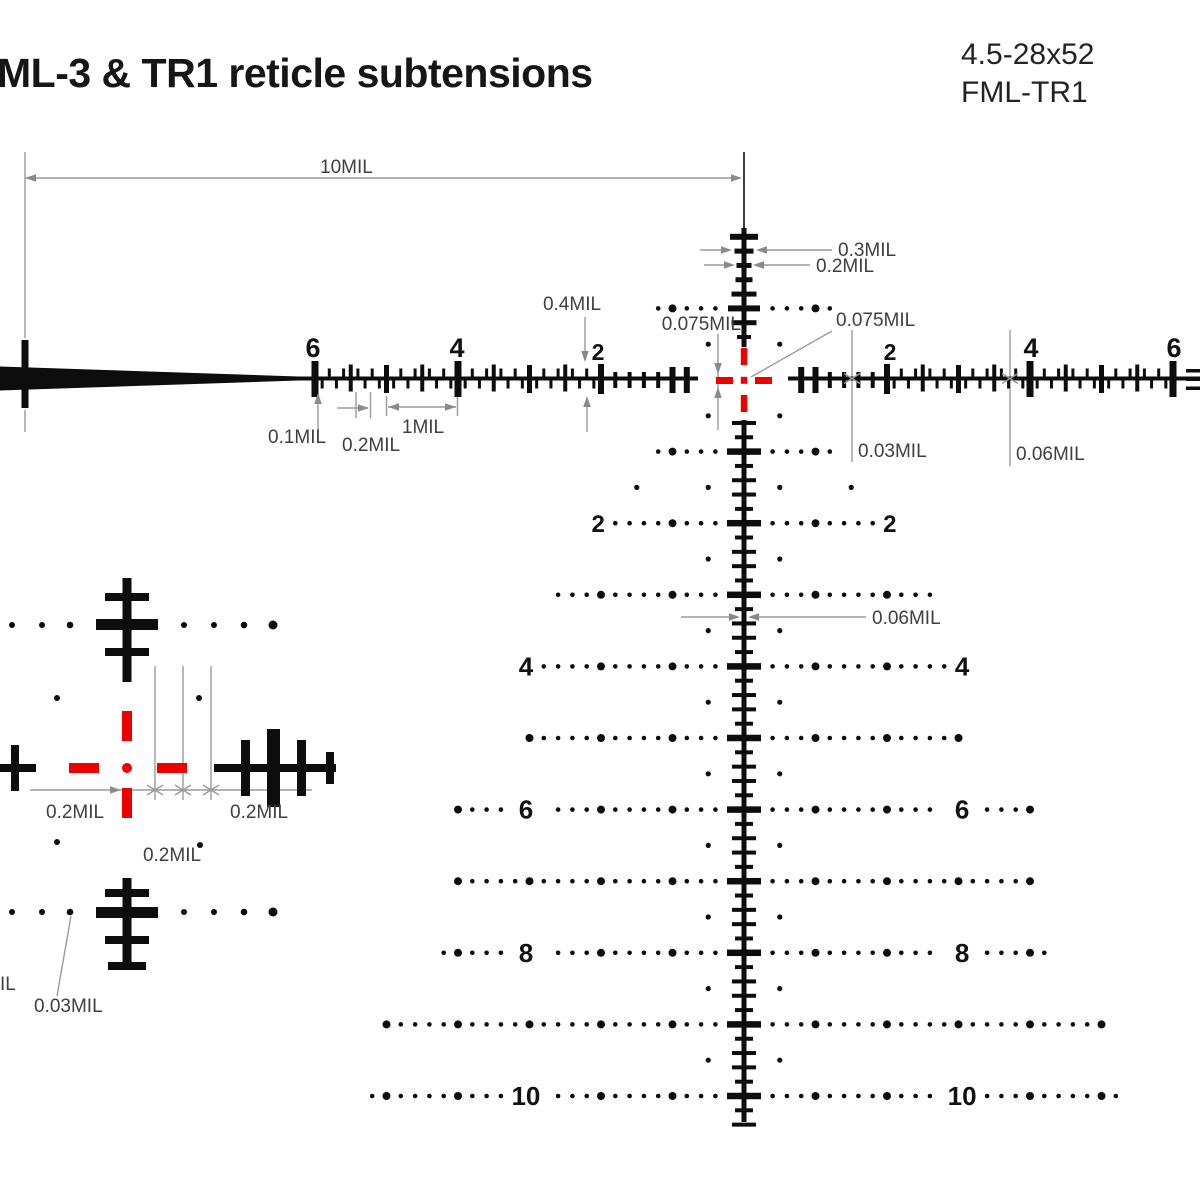  Describe the element at coordinates (598, 352) in the screenshot. I see `h-scale-number: 2` at that location.